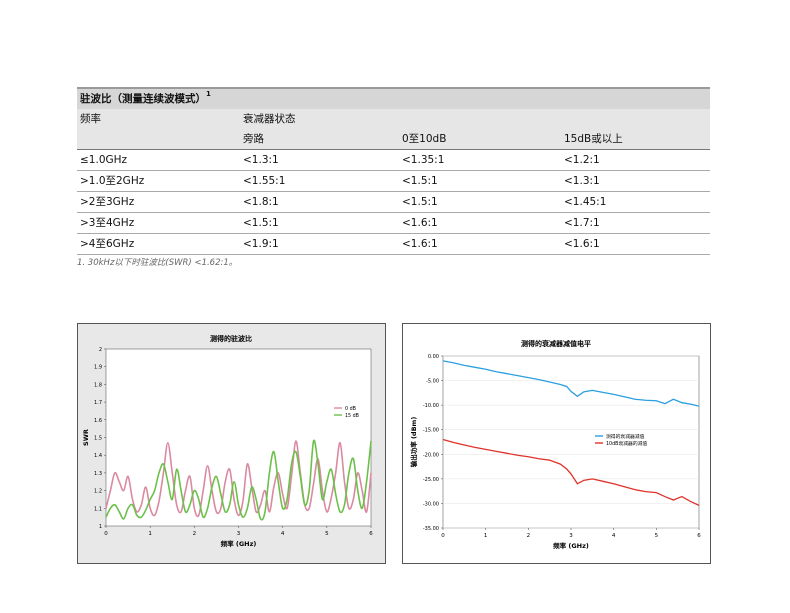 This screenshot has height=613, width=790. I want to click on table-footnote: 1. 30kHz以下时驻波比(SWR) <1.62:1。, so click(157, 263).